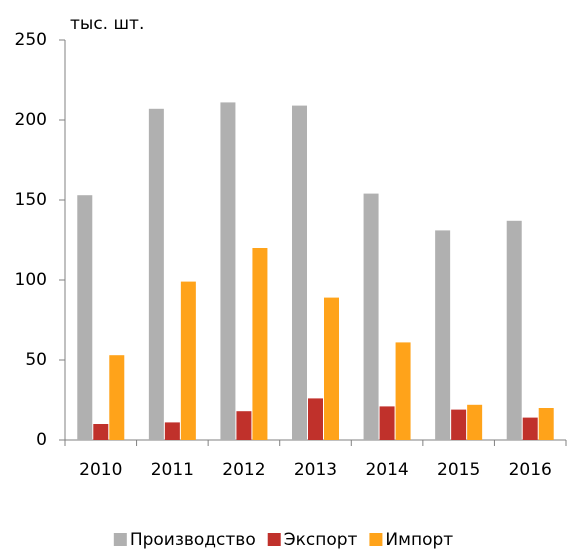 The height and width of the screenshot is (552, 567). I want to click on x-tick-label: 2010, so click(100, 470).